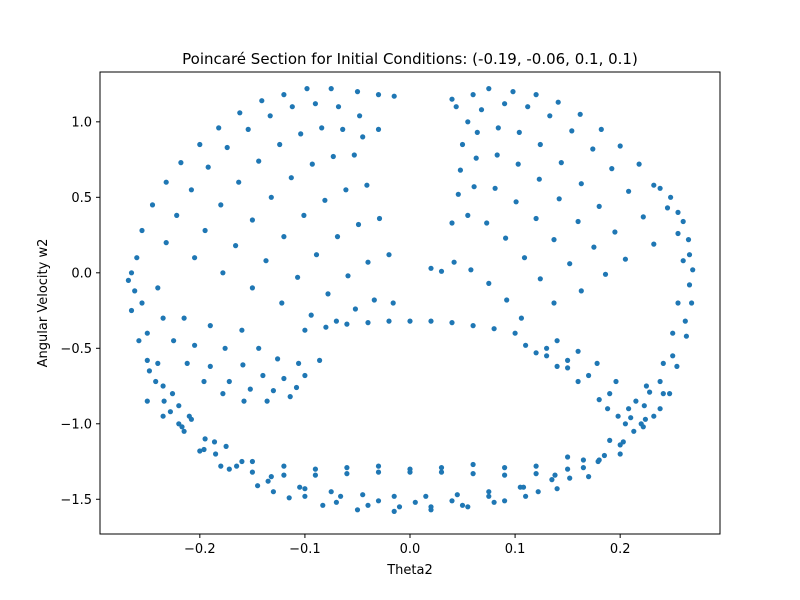 This screenshot has width=800, height=600. I want to click on x-tick-label: 0.2, so click(620, 549).